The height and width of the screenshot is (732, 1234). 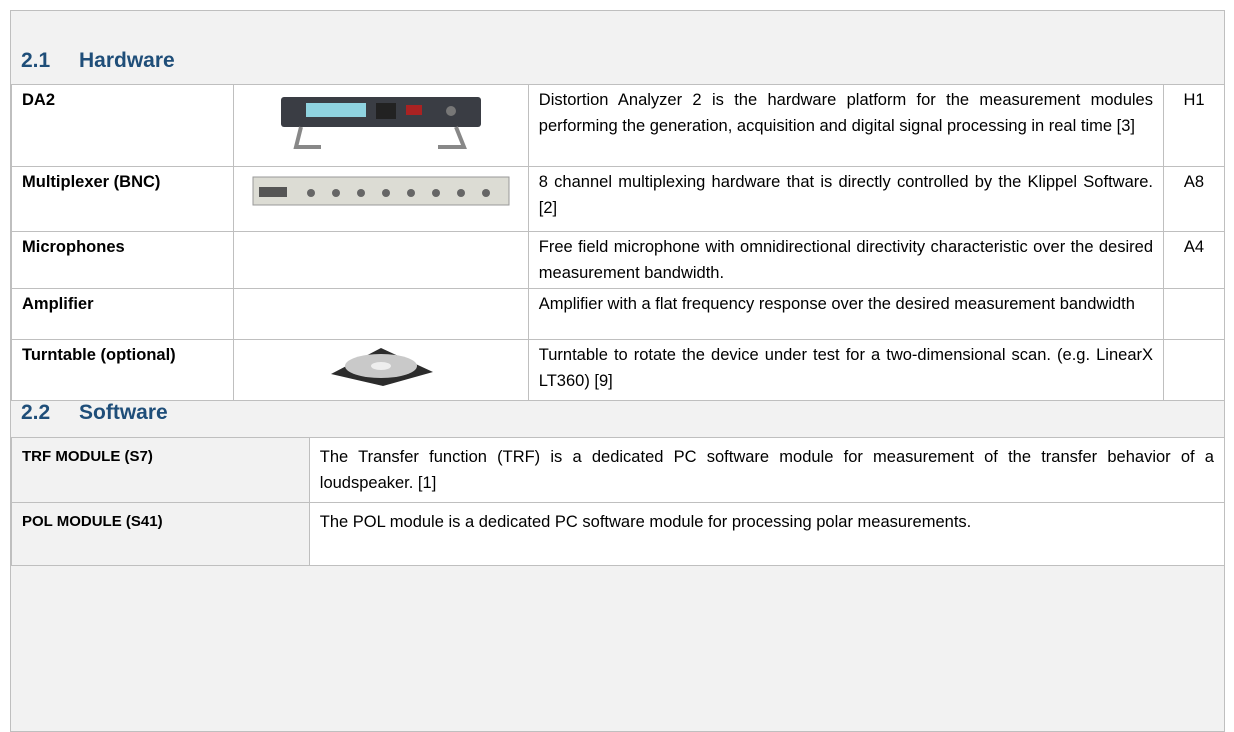 What do you see at coordinates (127, 60) in the screenshot?
I see `section-title: Hardware` at bounding box center [127, 60].